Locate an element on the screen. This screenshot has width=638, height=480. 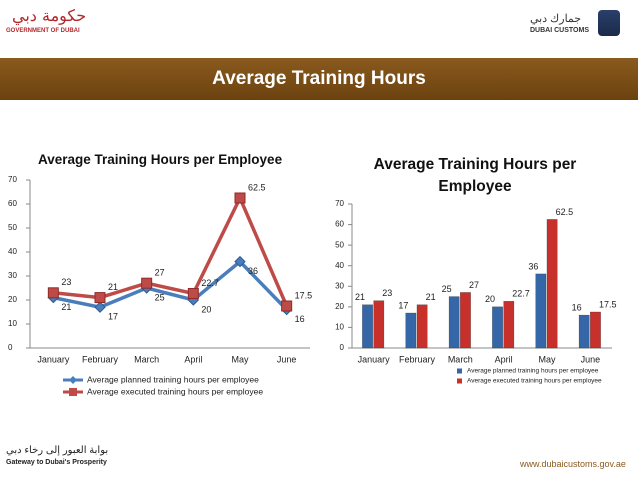
customs-ar: جمارك دبي is located at coordinates (556, 19).